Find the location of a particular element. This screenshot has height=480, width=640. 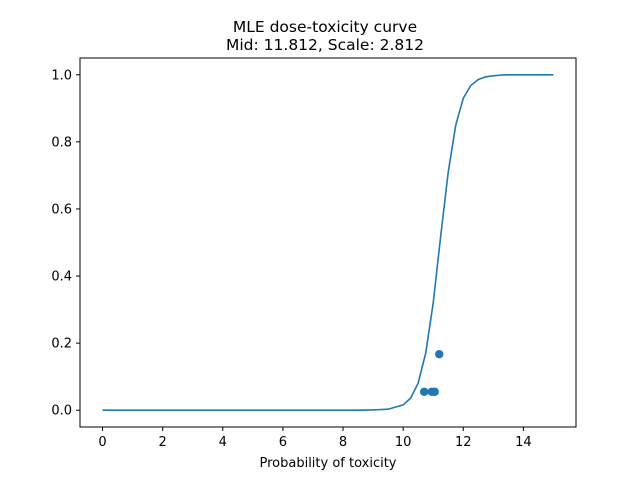

x-tick-label: 12 is located at coordinates (463, 442).